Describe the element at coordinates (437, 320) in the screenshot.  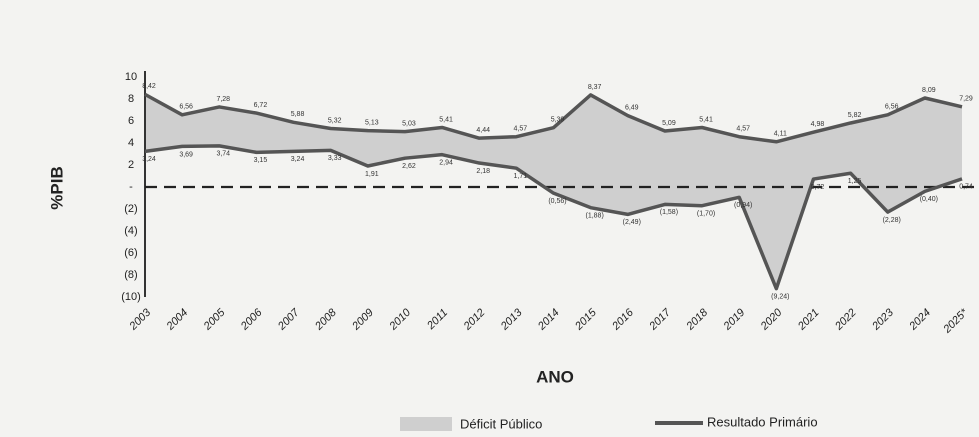
I see `x-tick-label: 2011` at that location.